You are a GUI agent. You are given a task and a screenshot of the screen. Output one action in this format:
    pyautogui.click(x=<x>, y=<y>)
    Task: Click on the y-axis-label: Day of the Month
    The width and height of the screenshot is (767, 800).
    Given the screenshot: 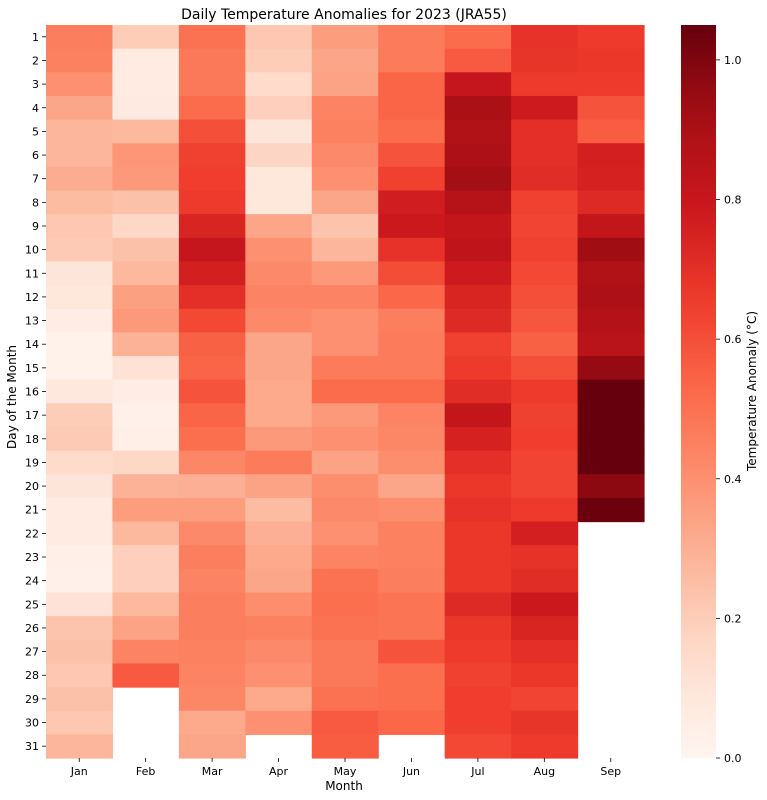 What is the action you would take?
    pyautogui.click(x=12, y=397)
    